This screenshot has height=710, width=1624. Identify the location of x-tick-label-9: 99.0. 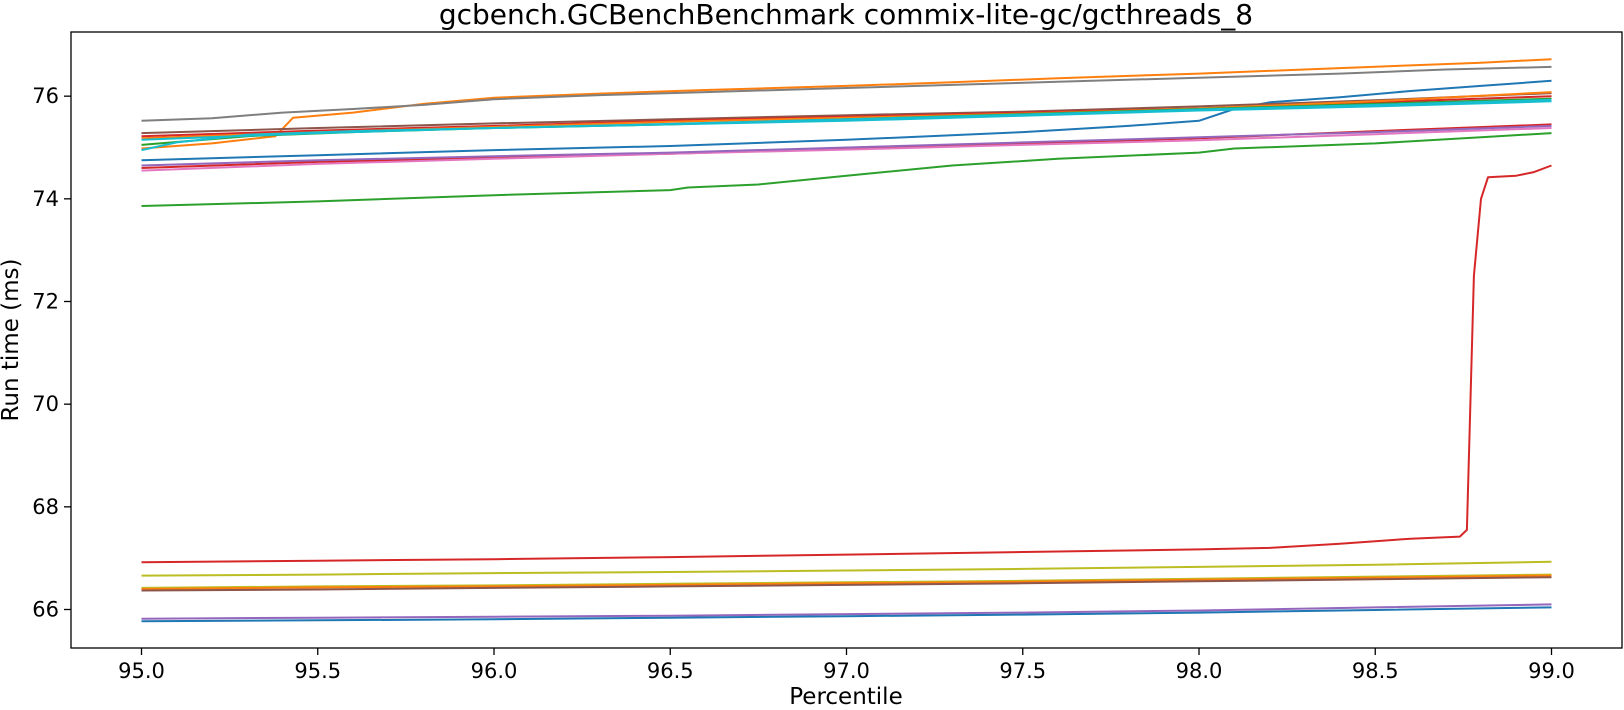
(1551, 671).